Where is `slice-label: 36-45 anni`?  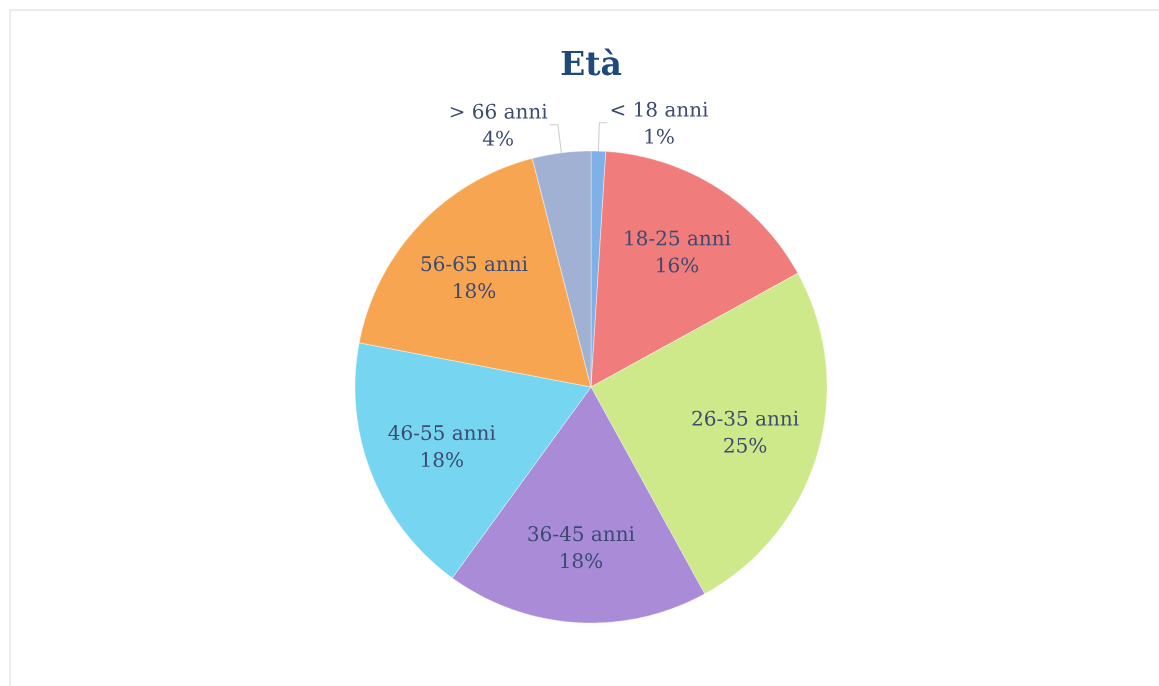
slice-label: 36-45 anni is located at coordinates (581, 534).